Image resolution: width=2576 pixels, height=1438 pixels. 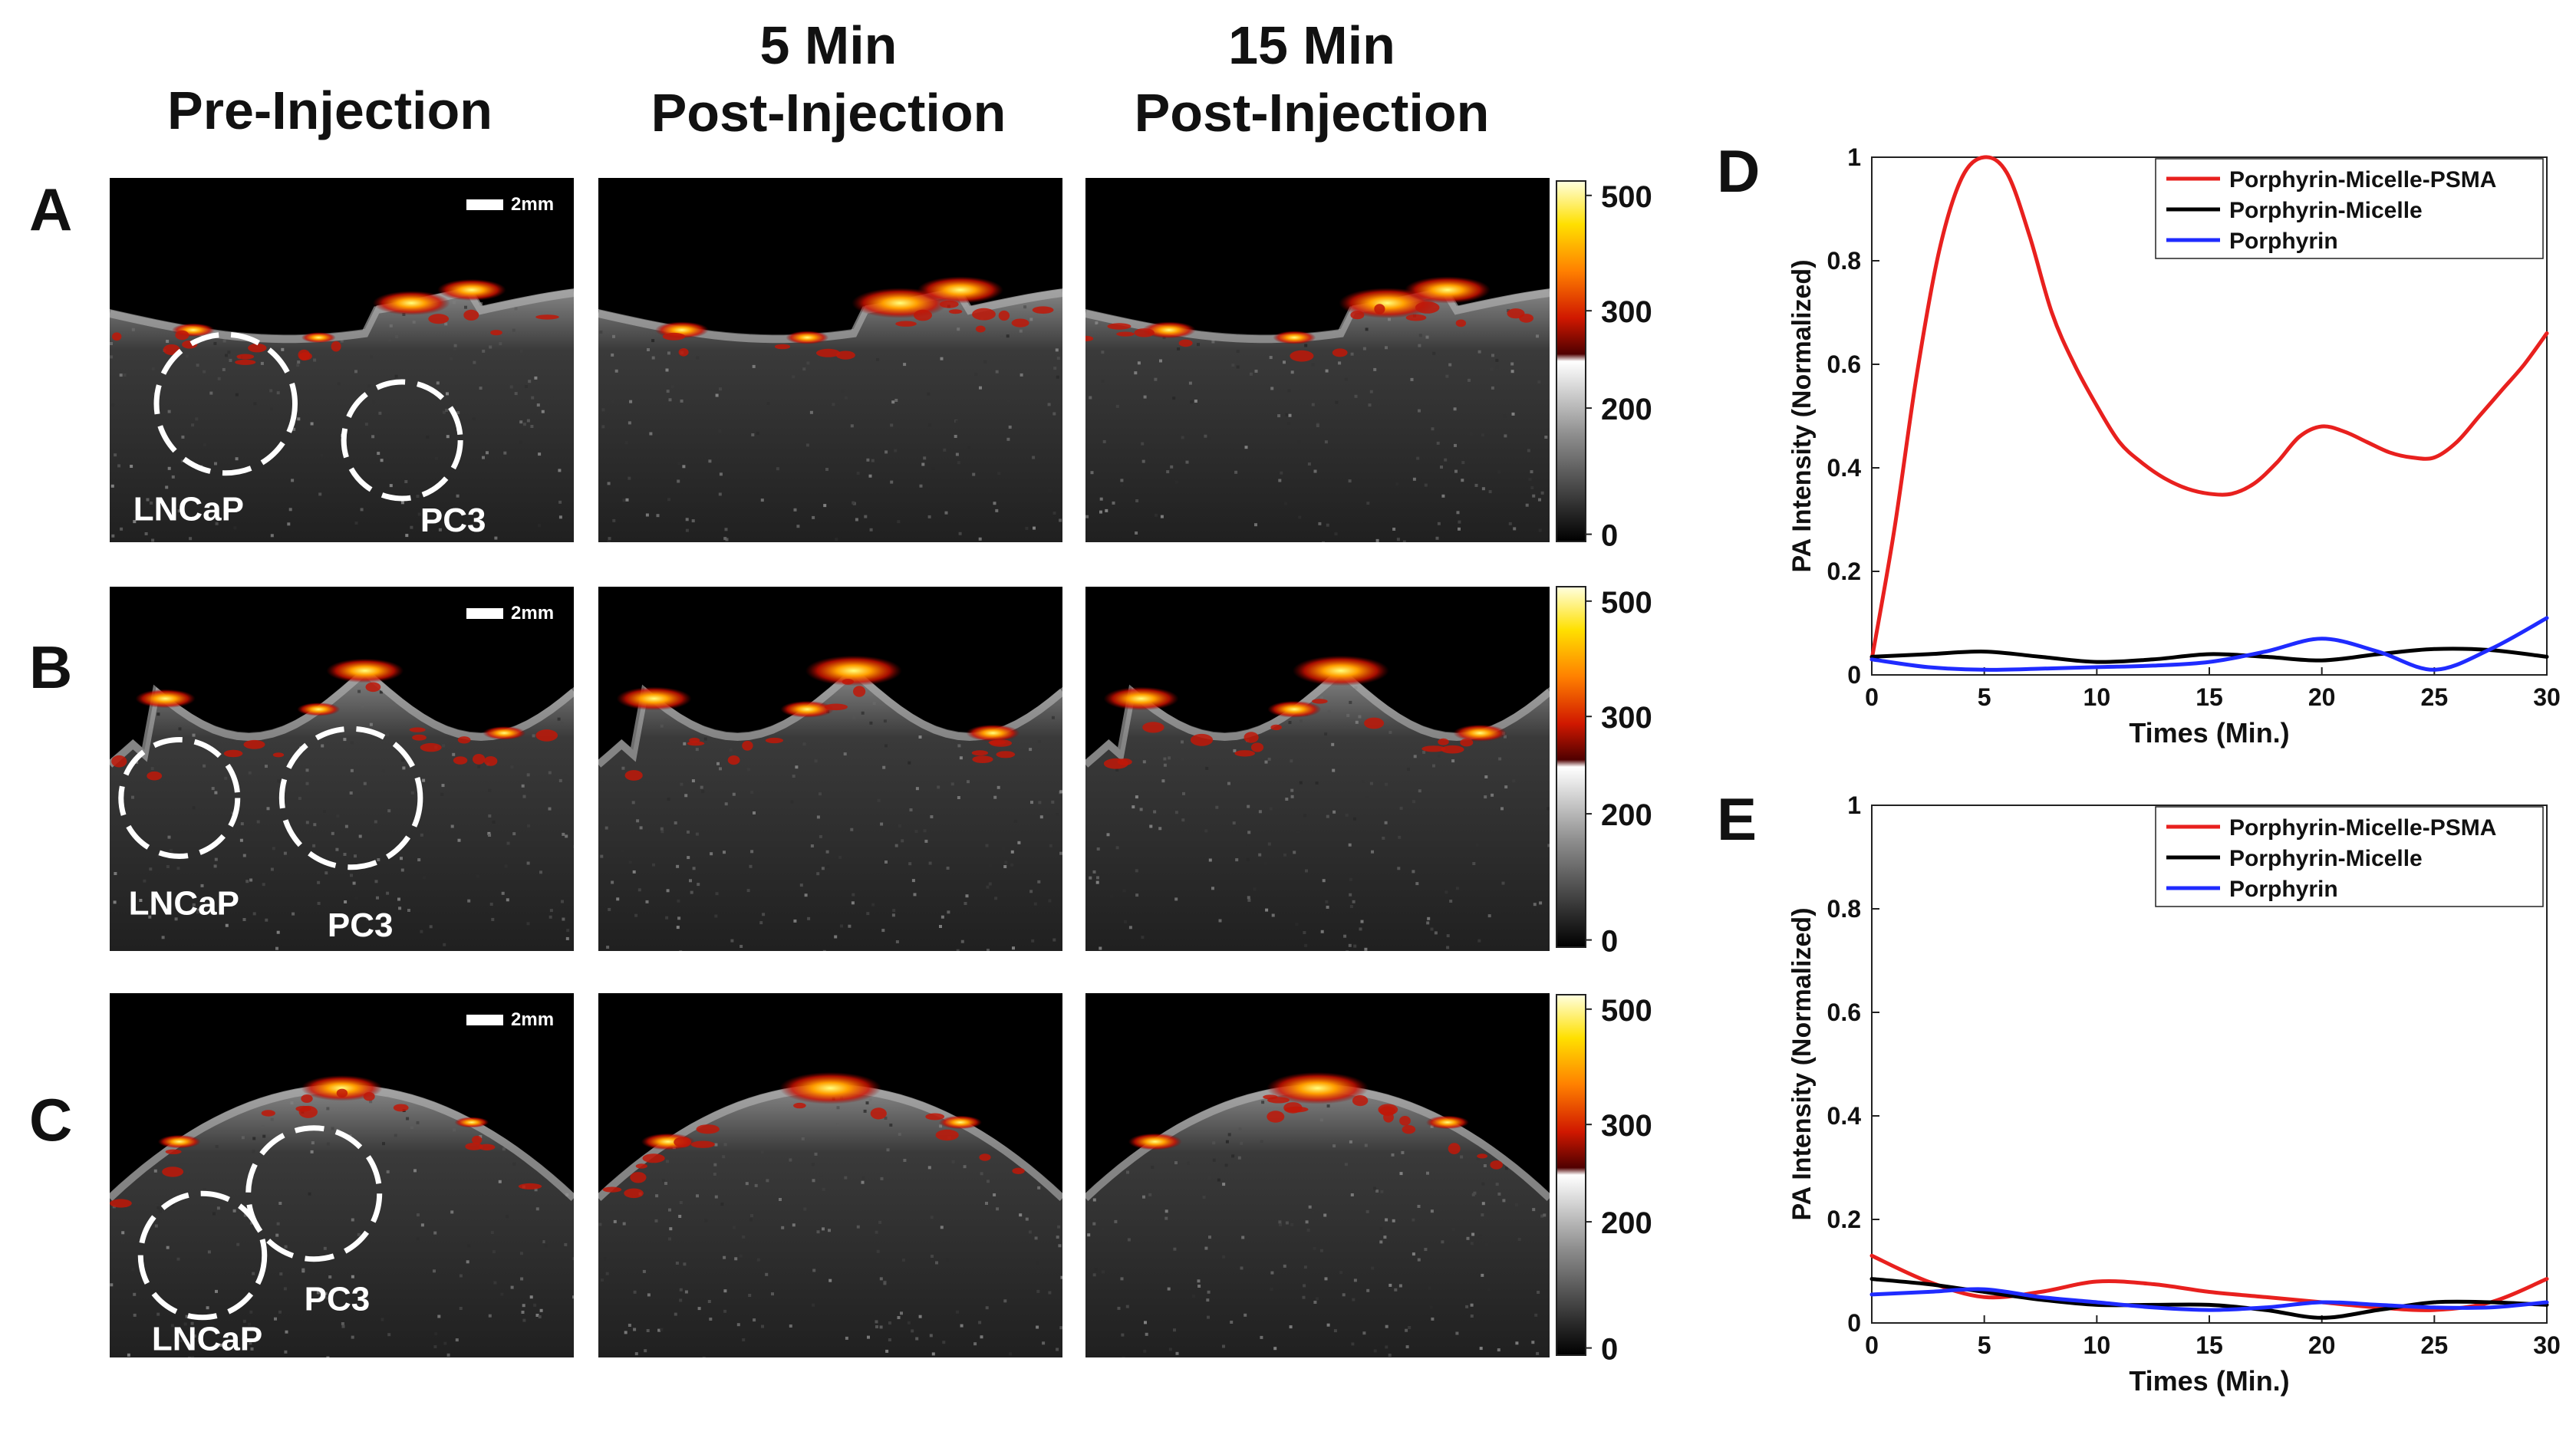 I want to click on column-header-15min: 15 Min Post-Injection, so click(x=1312, y=79).